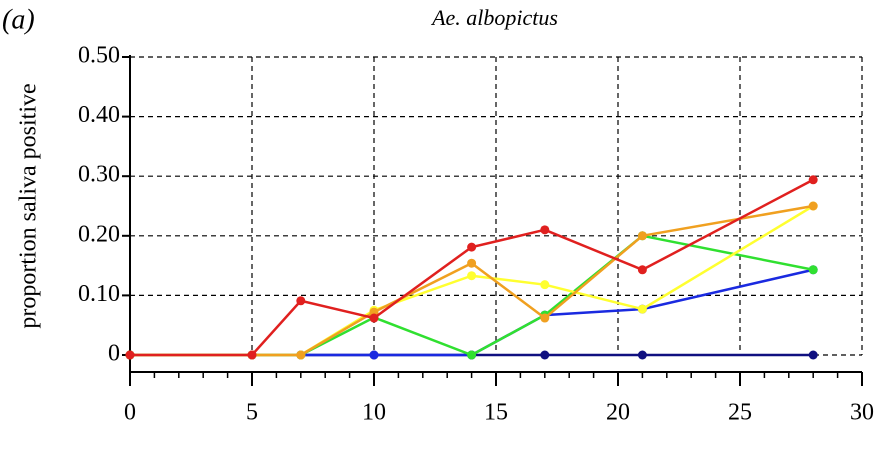  Describe the element at coordinates (18, 19) in the screenshot. I see `panel-label: (a)` at that location.